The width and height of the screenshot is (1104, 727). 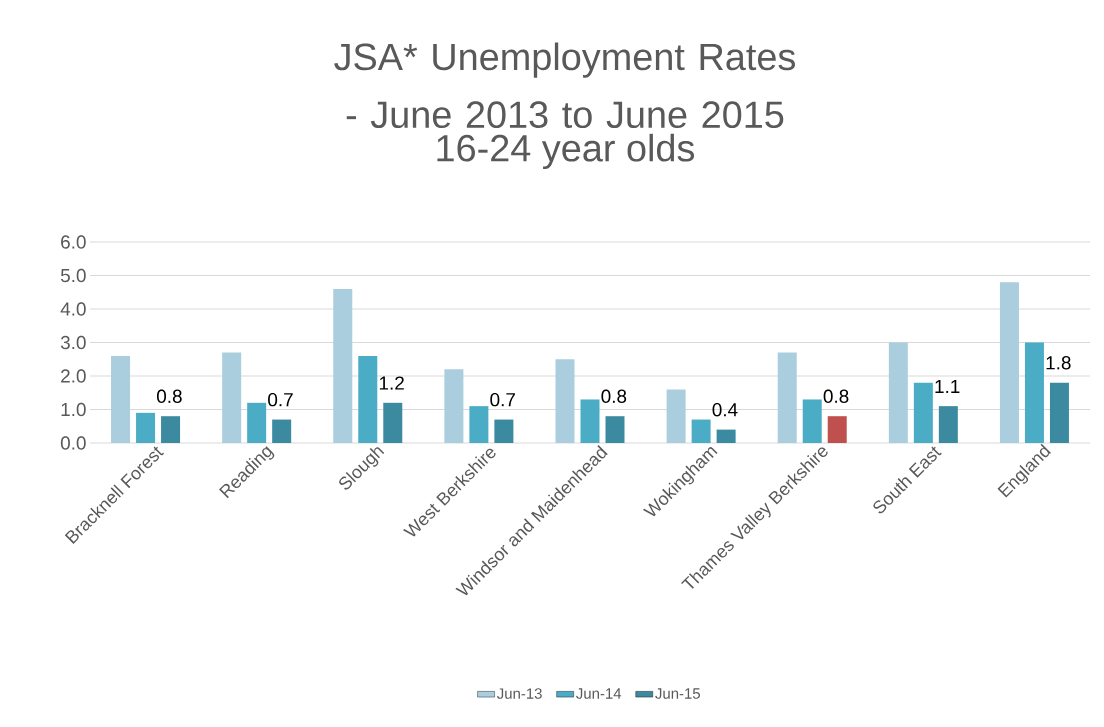 I want to click on y-tick-label: 0.0, so click(x=73, y=443).